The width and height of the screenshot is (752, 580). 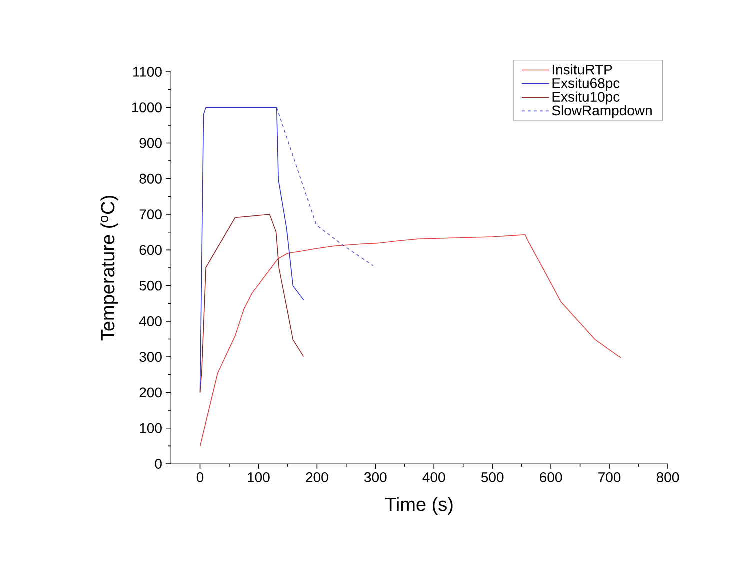 What do you see at coordinates (147, 72) in the screenshot?
I see `y-tick-label: 1100` at bounding box center [147, 72].